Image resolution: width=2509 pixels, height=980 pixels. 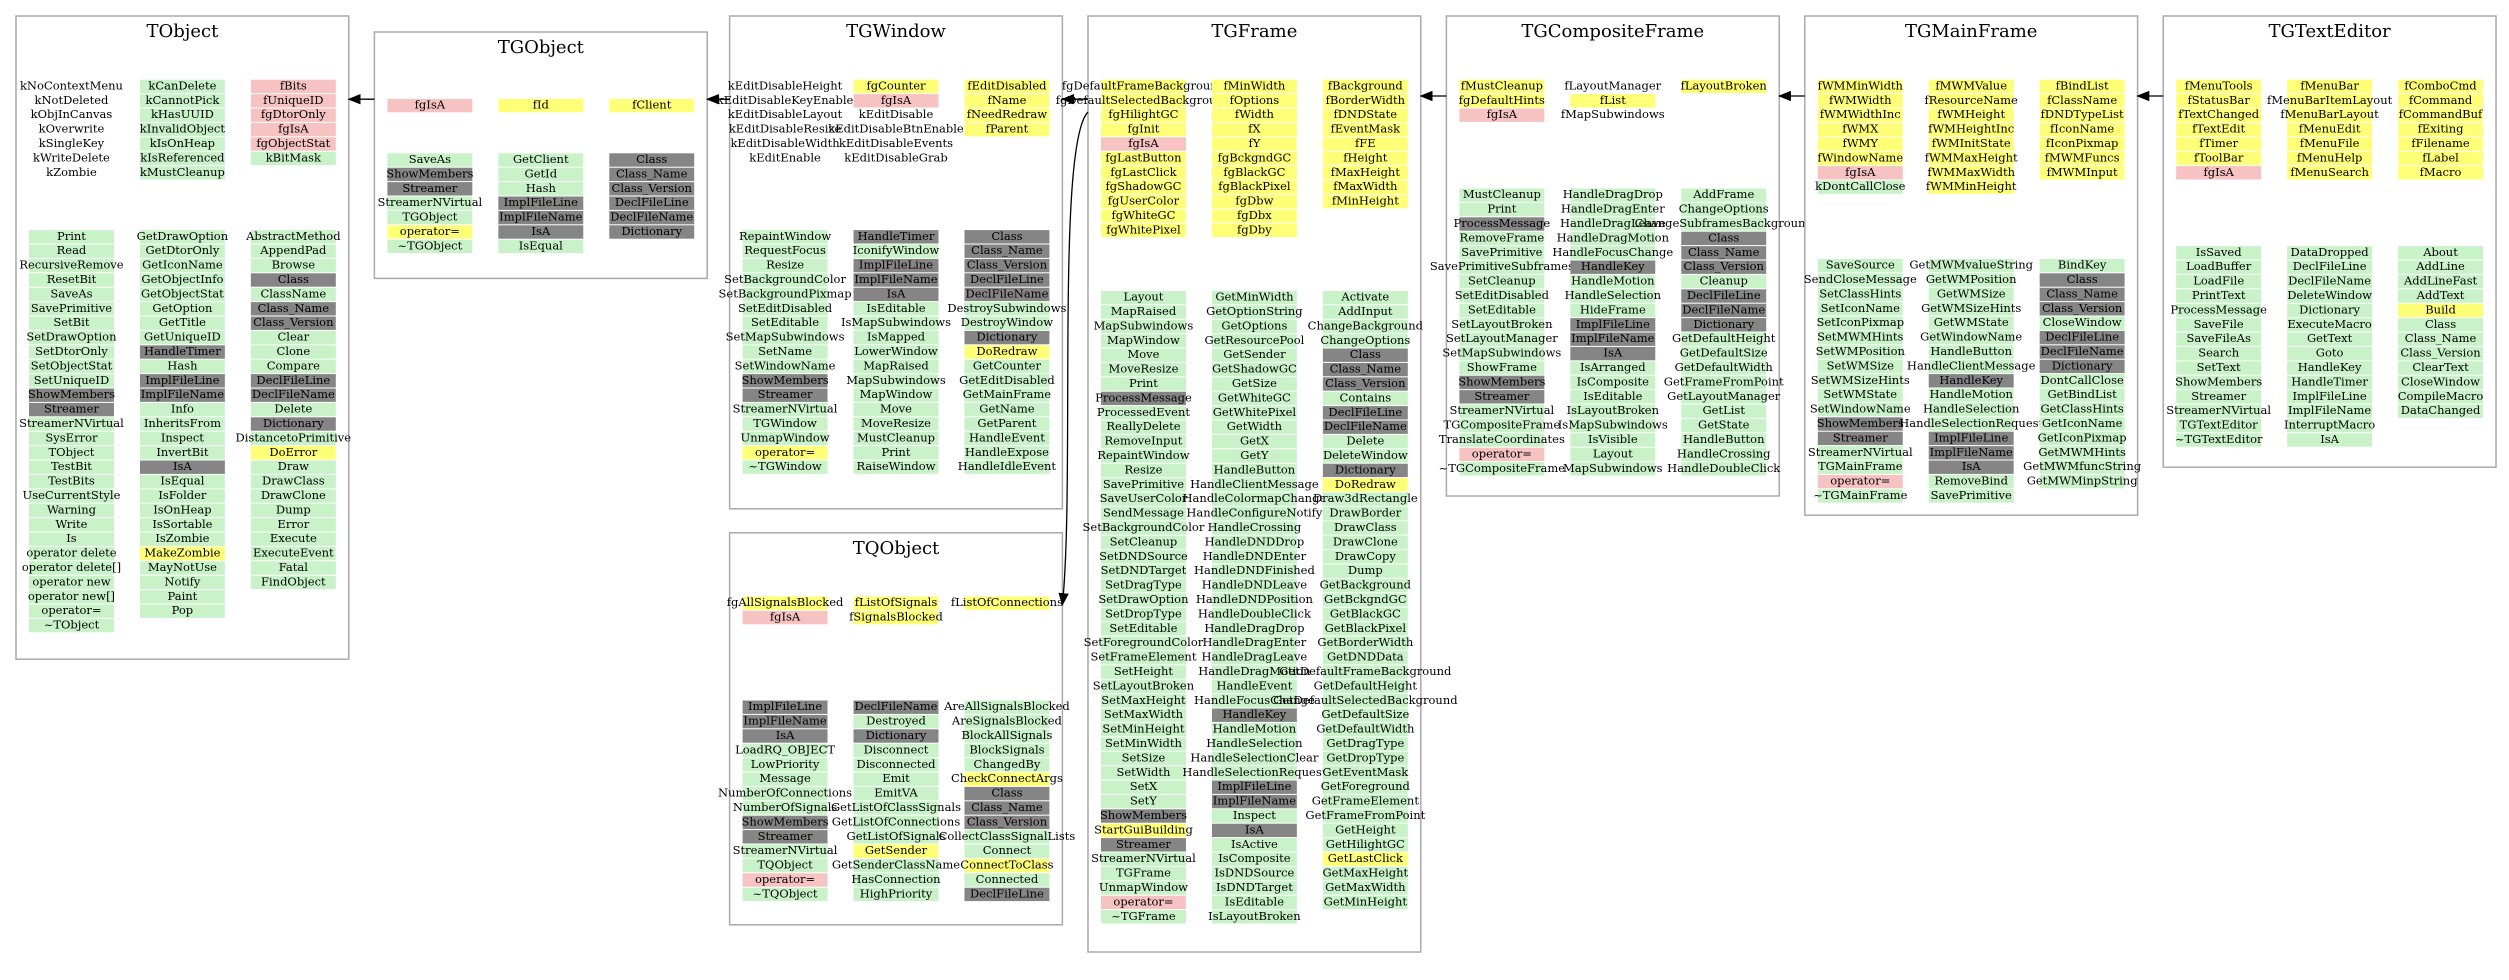 I want to click on member: fFE, so click(x=1365, y=143).